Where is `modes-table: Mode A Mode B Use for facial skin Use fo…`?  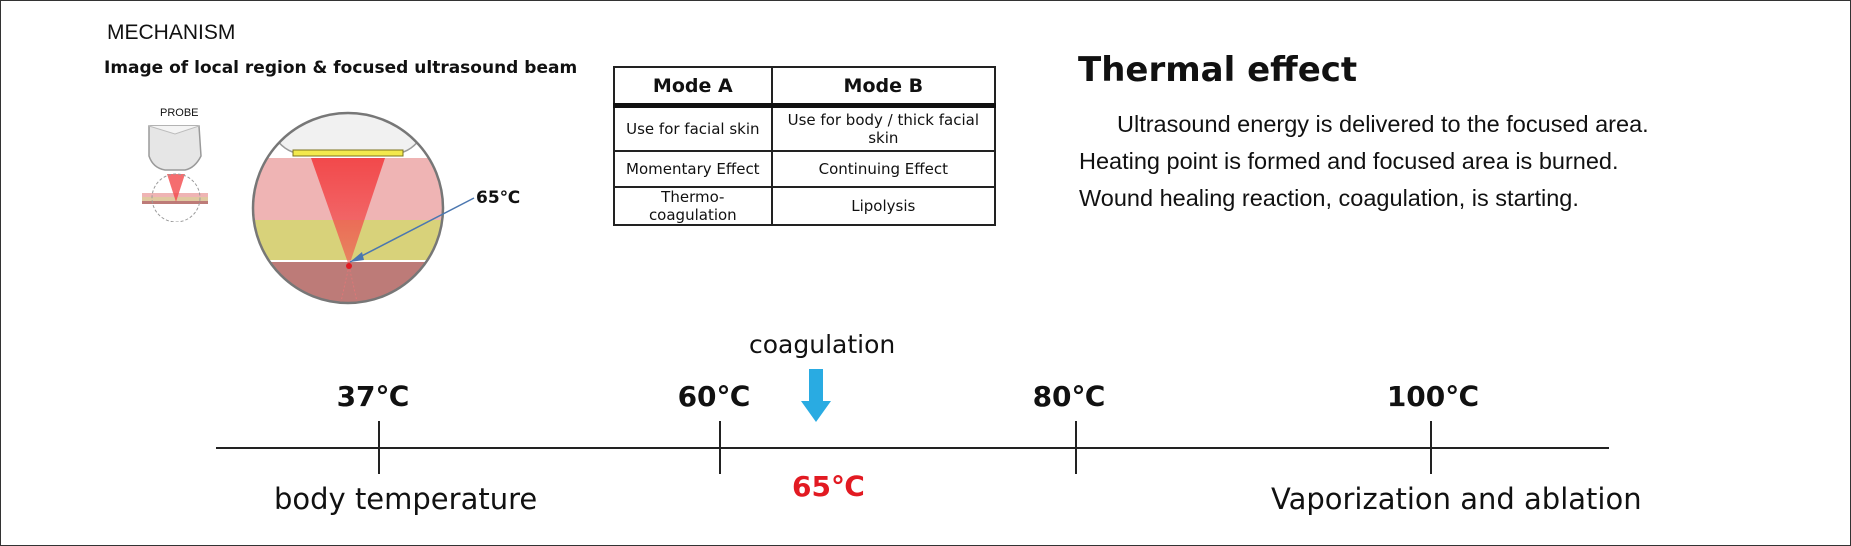 modes-table: Mode A Mode B Use for facial skin Use fo… is located at coordinates (805, 146).